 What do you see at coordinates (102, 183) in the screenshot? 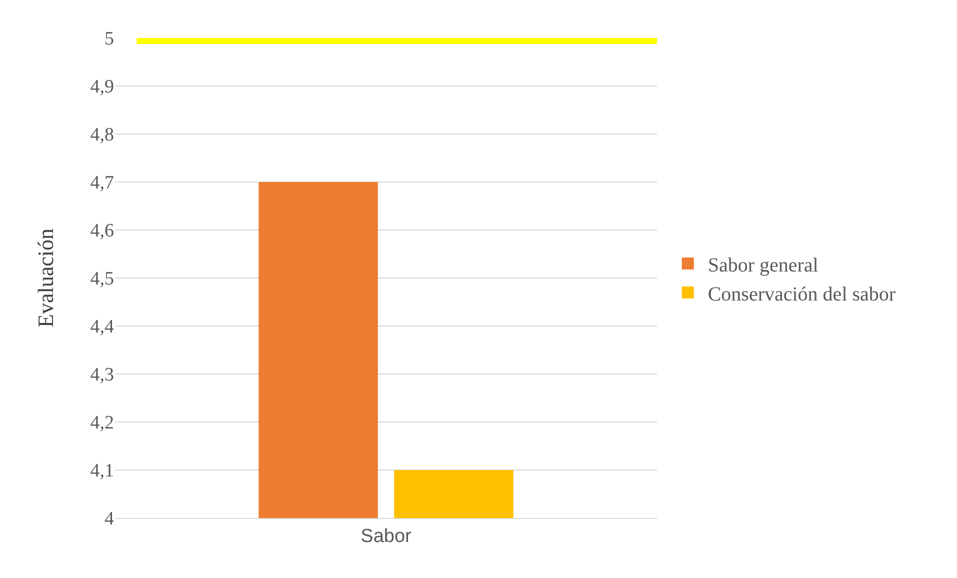
I see `y-tick-label: 4,7` at bounding box center [102, 183].